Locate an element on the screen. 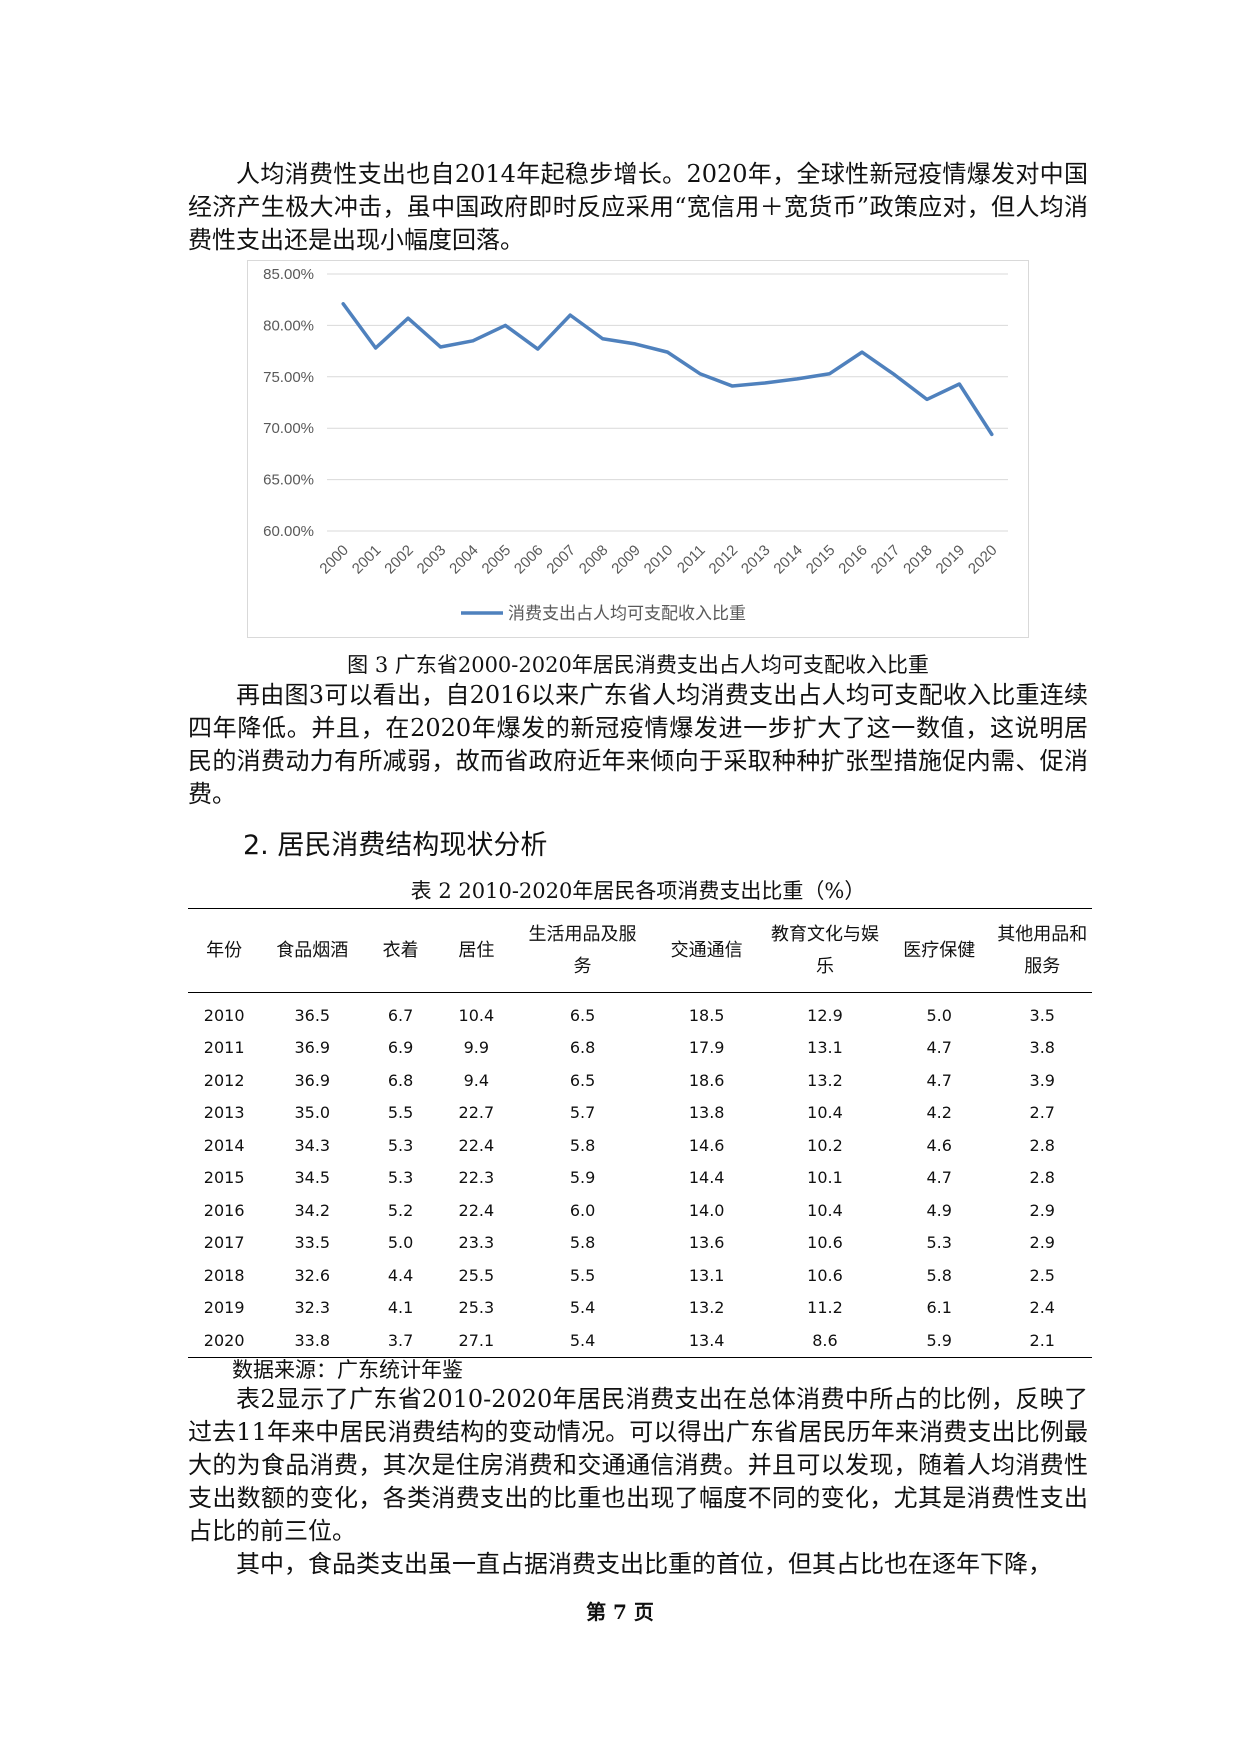 This screenshot has width=1240, height=1754. table-cell: 2020 is located at coordinates (224, 1340).